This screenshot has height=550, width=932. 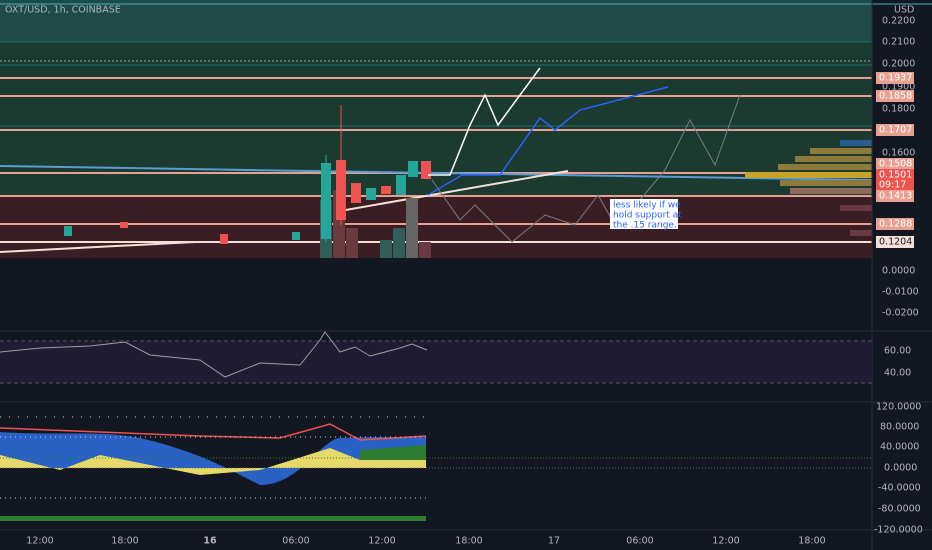 I want to click on level-label: 0.1707, so click(x=895, y=130).